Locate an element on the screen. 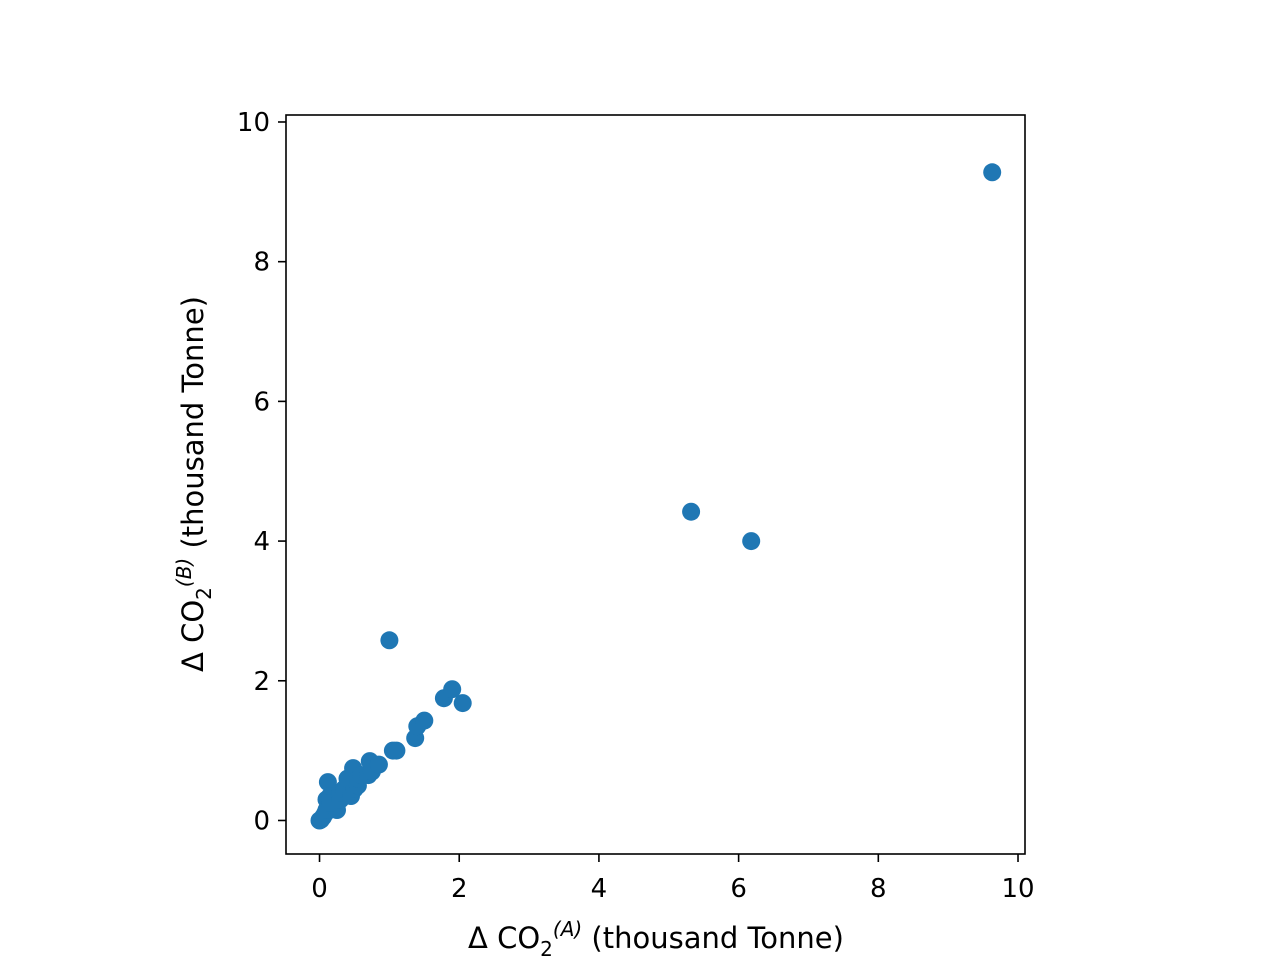 Image resolution: width=1280 pixels, height=960 pixels. y-tick-label: 10 is located at coordinates (253, 123).